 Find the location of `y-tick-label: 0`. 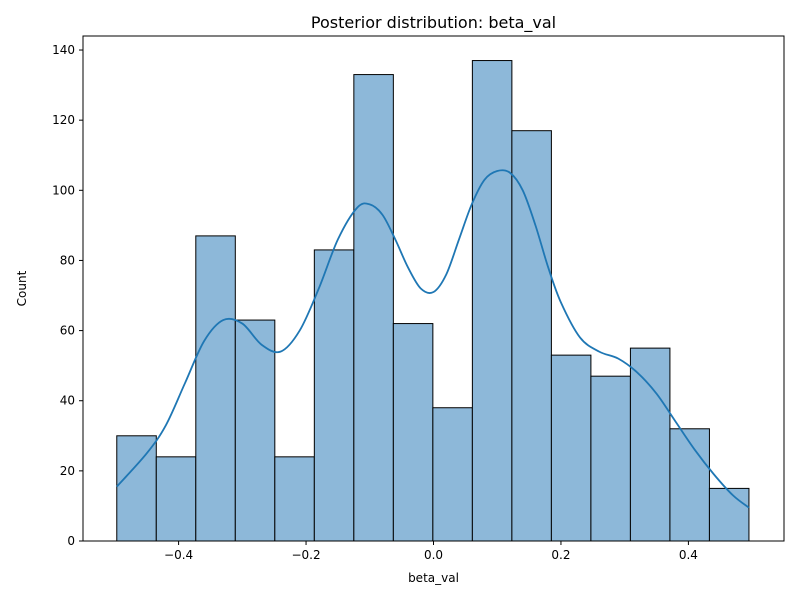

y-tick-label: 0 is located at coordinates (71, 541).